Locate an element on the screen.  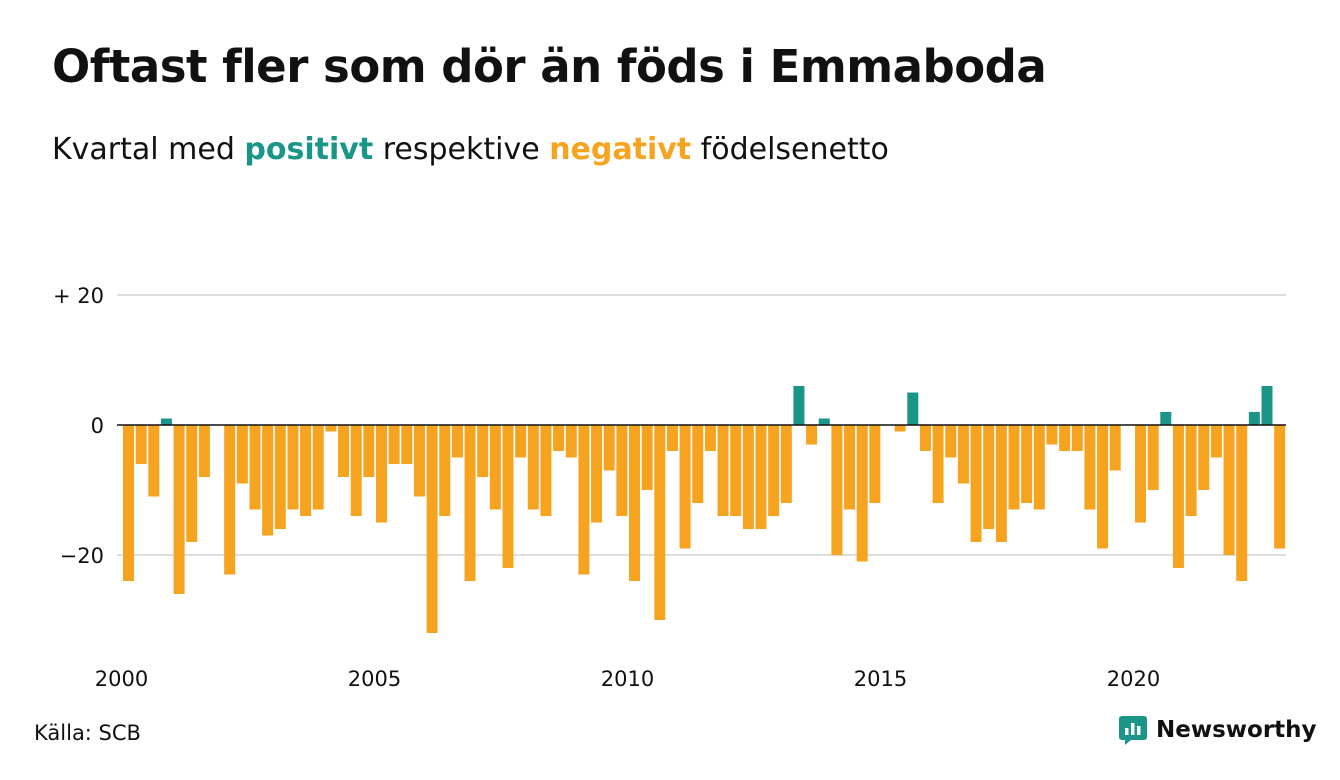
x-tick-label: 2015 is located at coordinates (880, 679).